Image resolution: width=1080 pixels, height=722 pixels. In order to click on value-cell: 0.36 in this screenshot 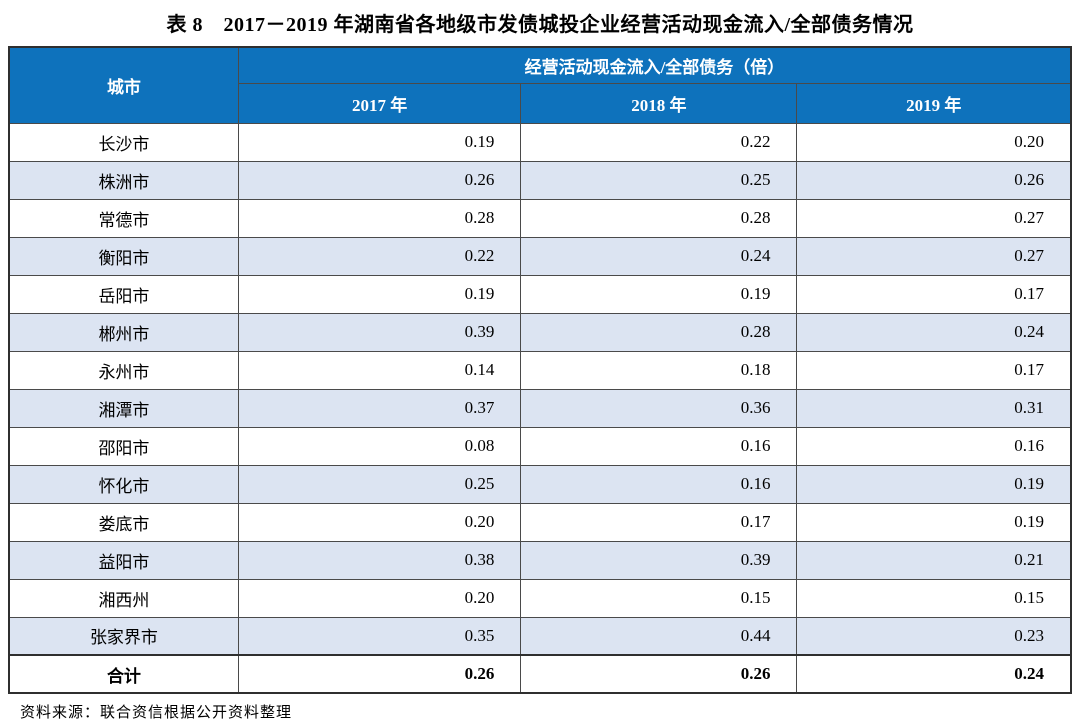, I will do `click(659, 408)`.